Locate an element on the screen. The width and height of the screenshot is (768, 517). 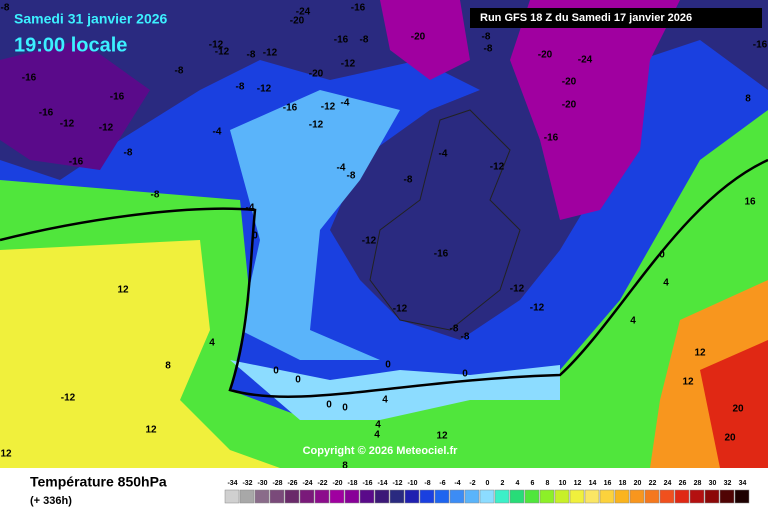
scale-label: -16 is located at coordinates (367, 483).